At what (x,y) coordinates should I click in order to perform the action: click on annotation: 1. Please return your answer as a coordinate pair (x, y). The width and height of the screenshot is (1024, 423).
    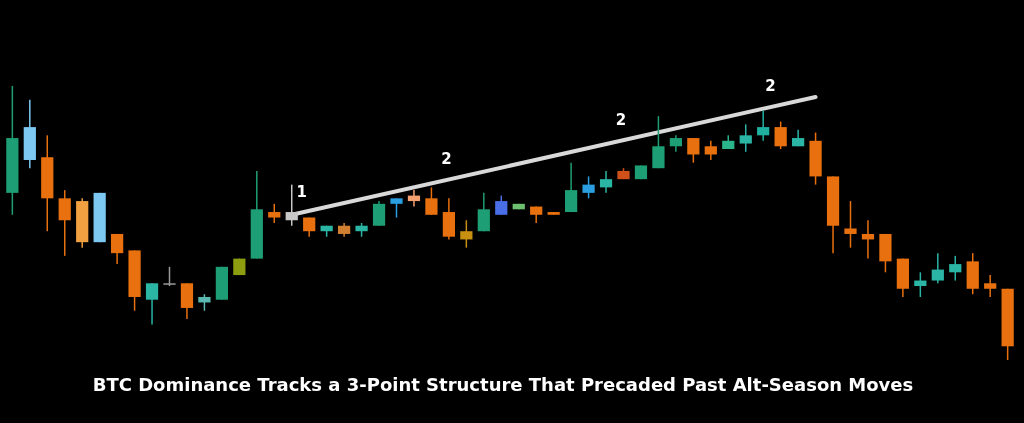
    Looking at the image, I should click on (301, 191).